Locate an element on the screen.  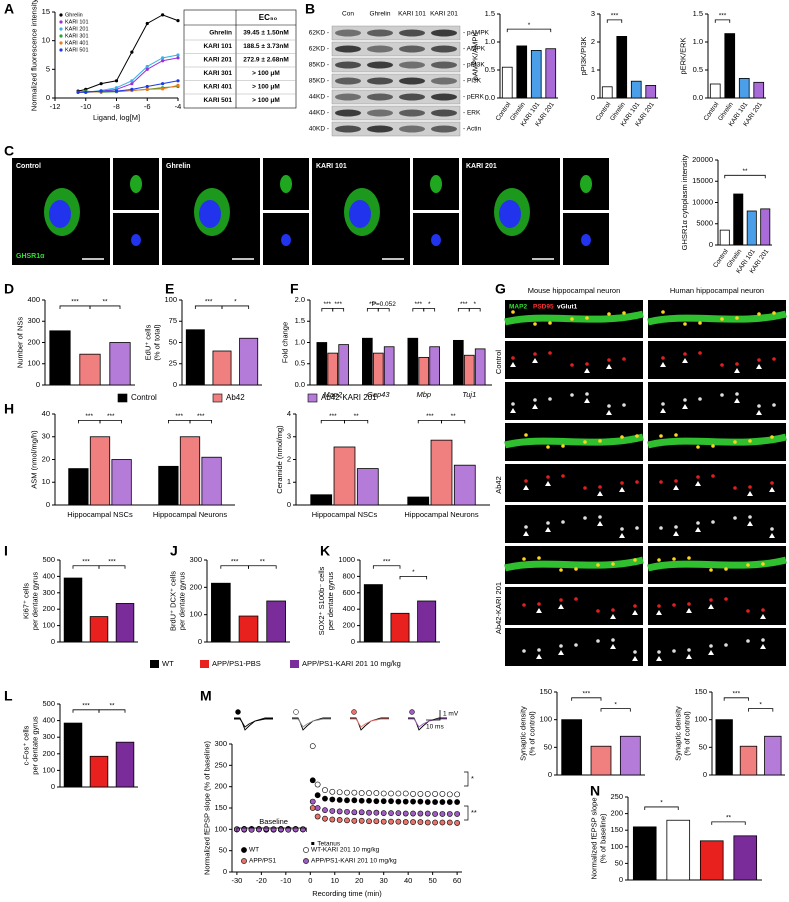
y-tick-label: 2.0 is located at coordinates (300, 299).